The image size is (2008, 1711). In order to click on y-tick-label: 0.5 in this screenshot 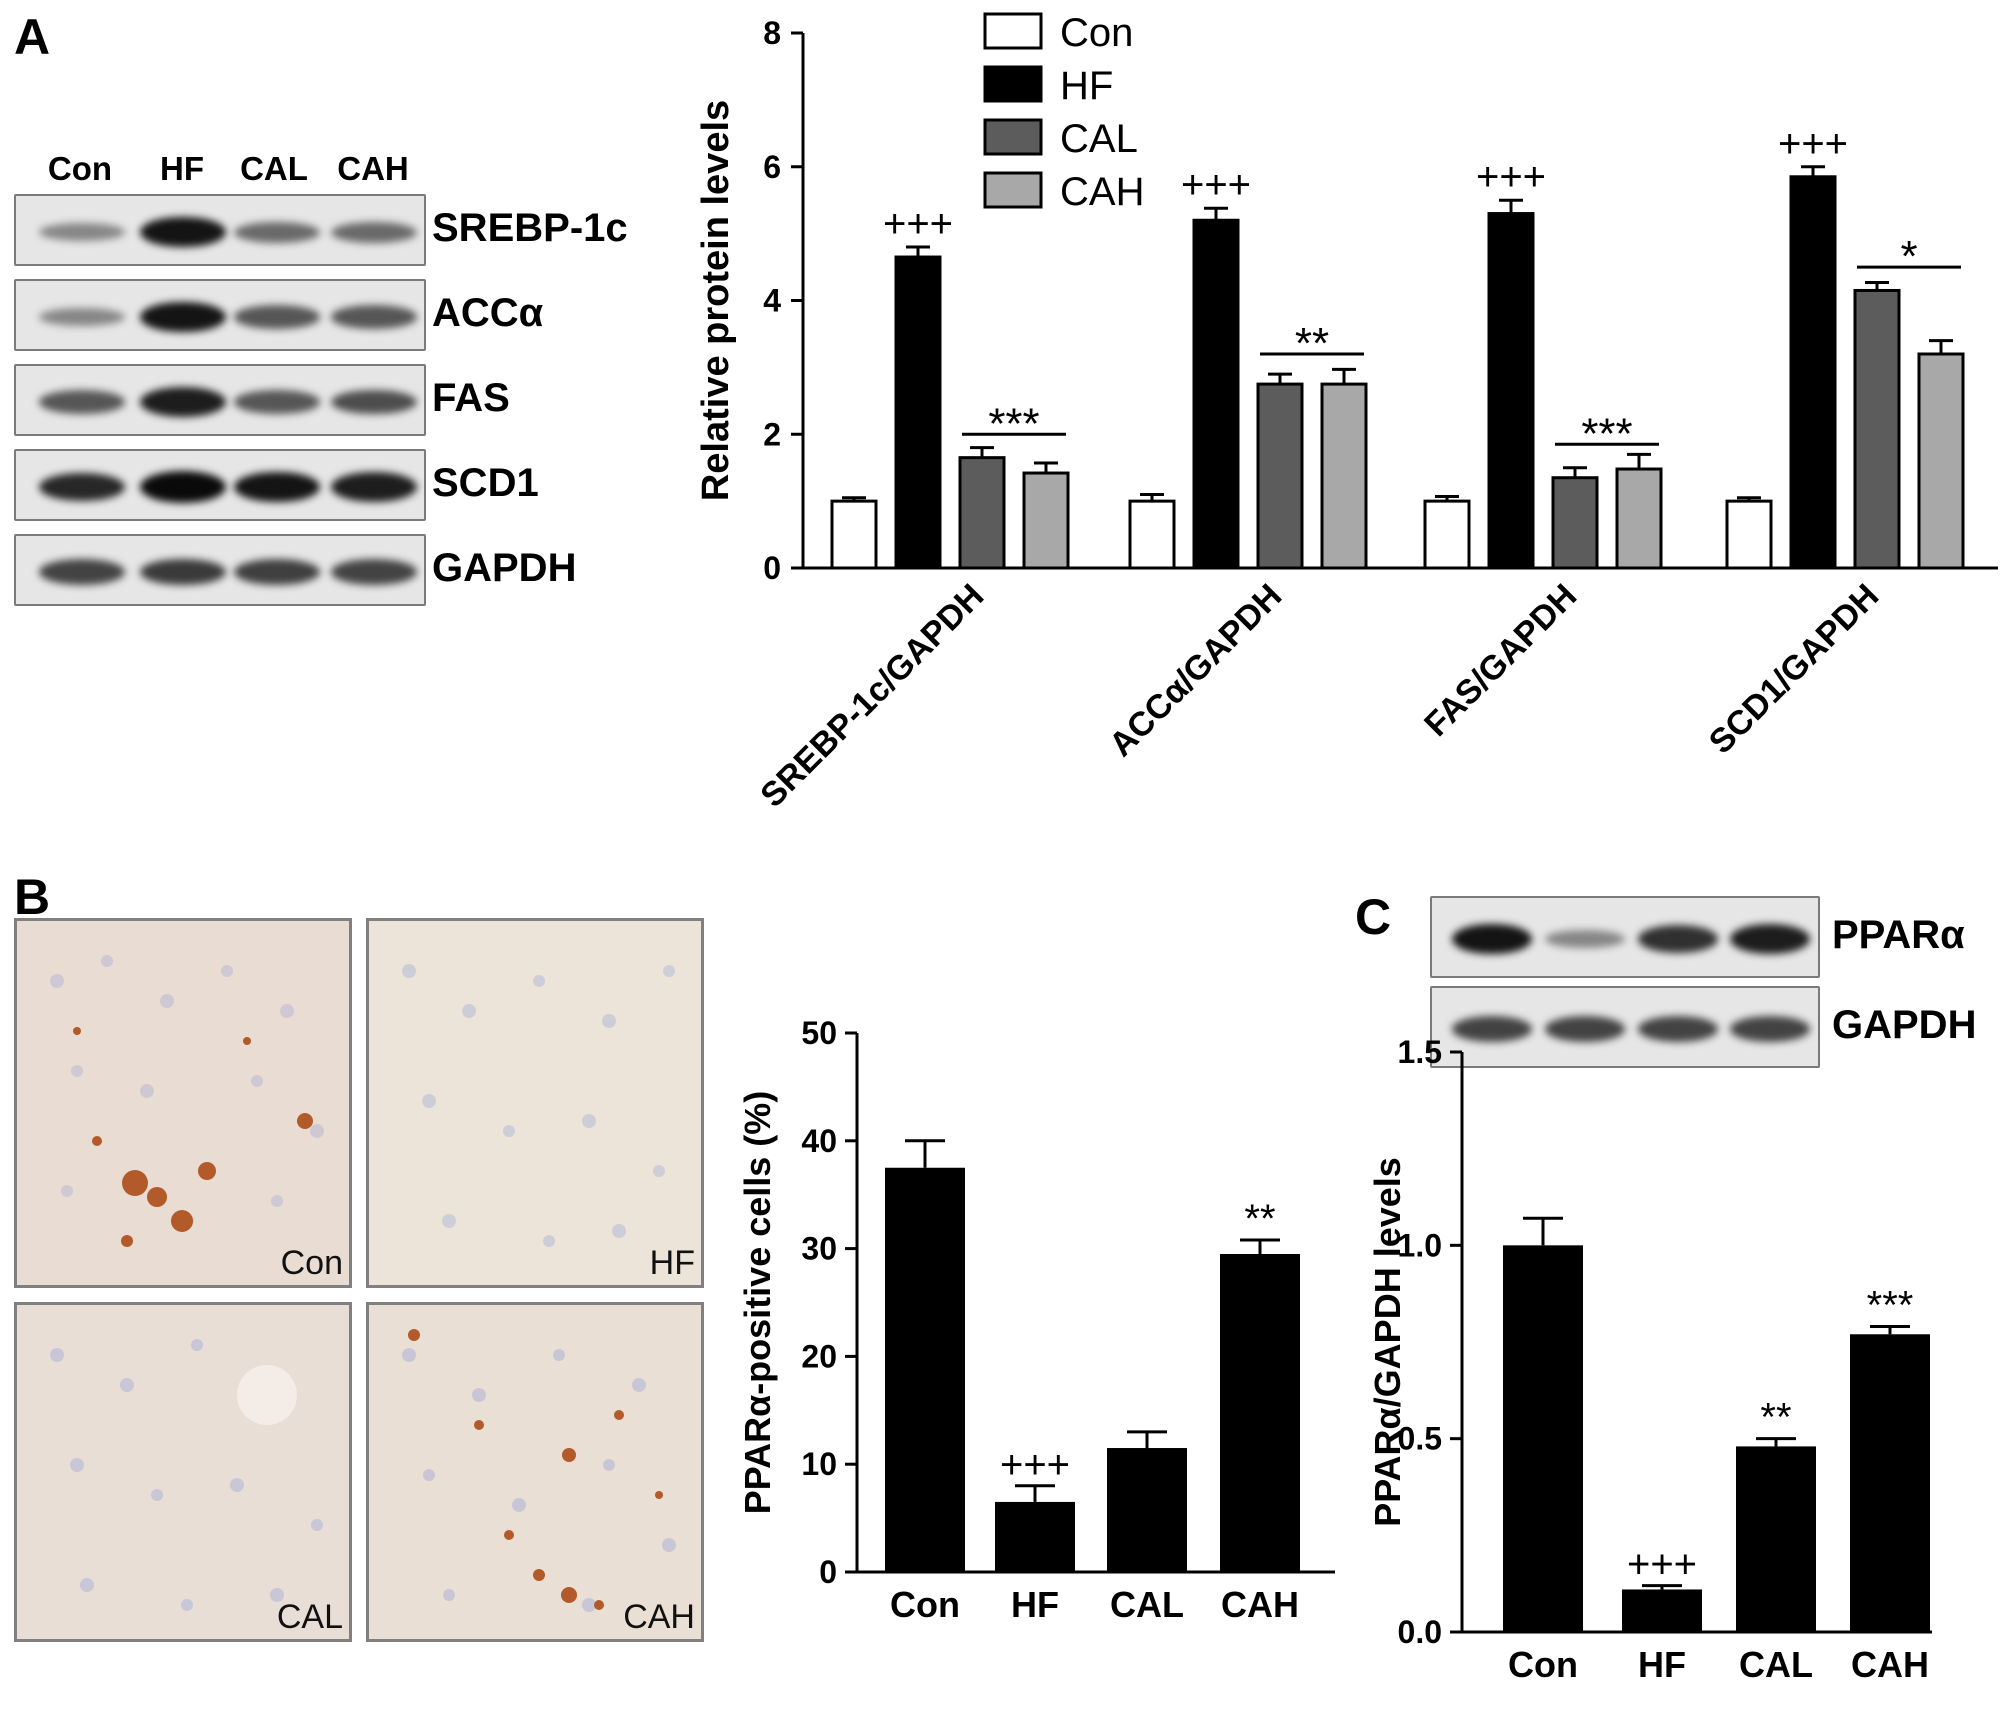, I will do `click(1420, 1439)`.